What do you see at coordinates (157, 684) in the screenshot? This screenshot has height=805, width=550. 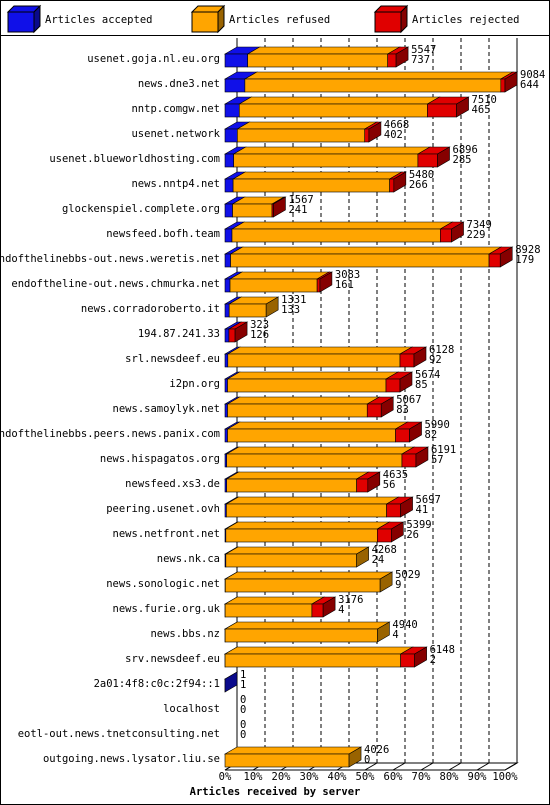 I see `y-tick-label: 2a01:4f8:c0c:2f94::1` at bounding box center [157, 684].